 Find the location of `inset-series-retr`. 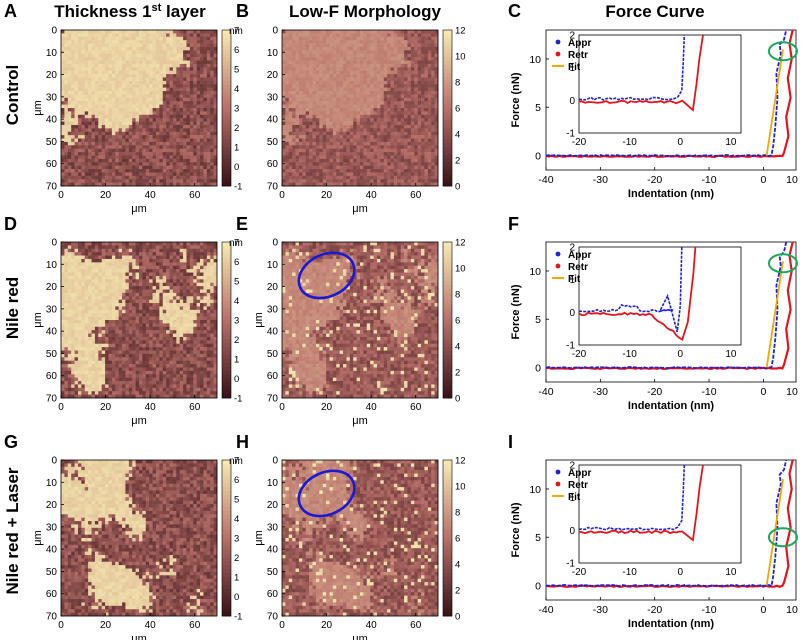

inset-series-retr is located at coordinates (641, 73).